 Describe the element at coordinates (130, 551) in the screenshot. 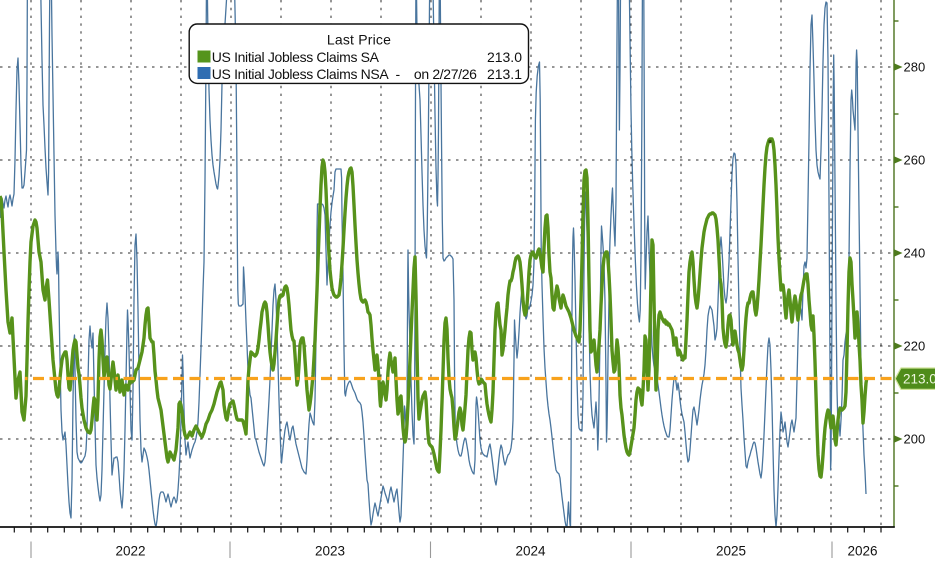

I see `svg-text: 2022` at that location.